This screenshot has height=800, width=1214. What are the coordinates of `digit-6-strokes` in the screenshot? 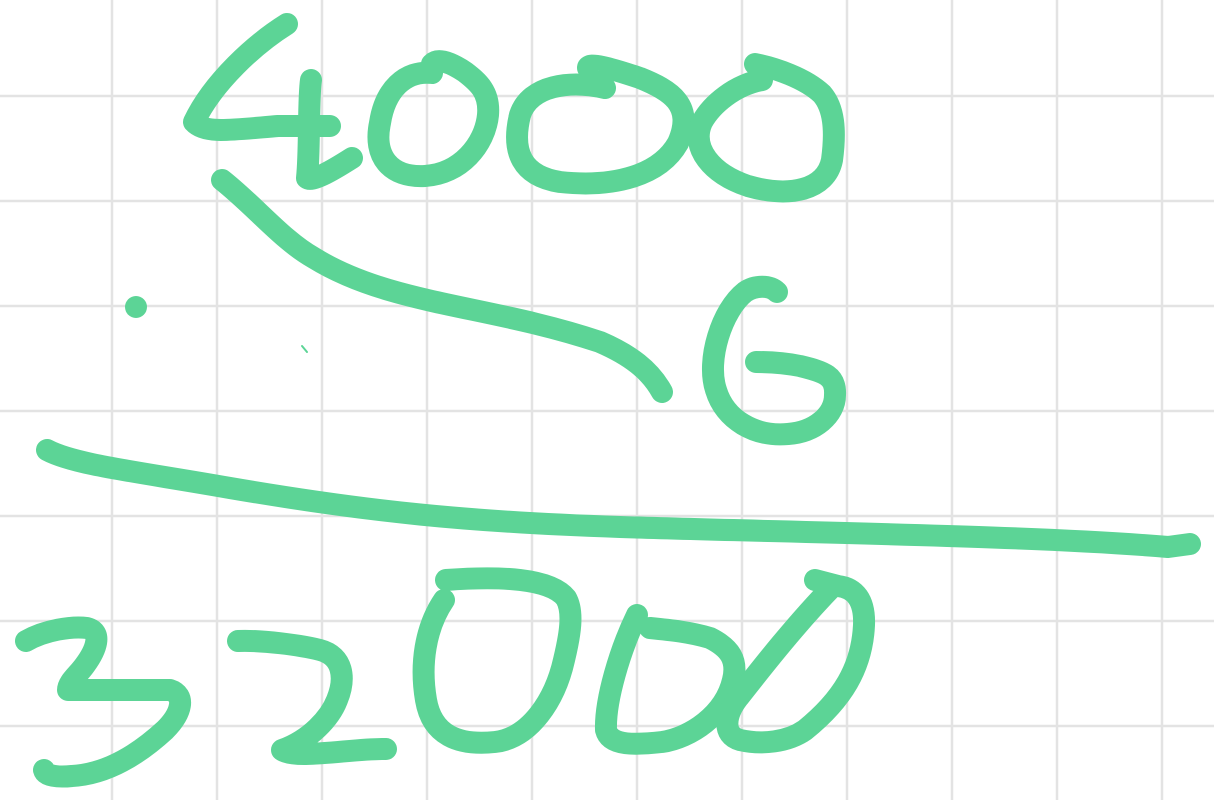 It's located at (774, 360).